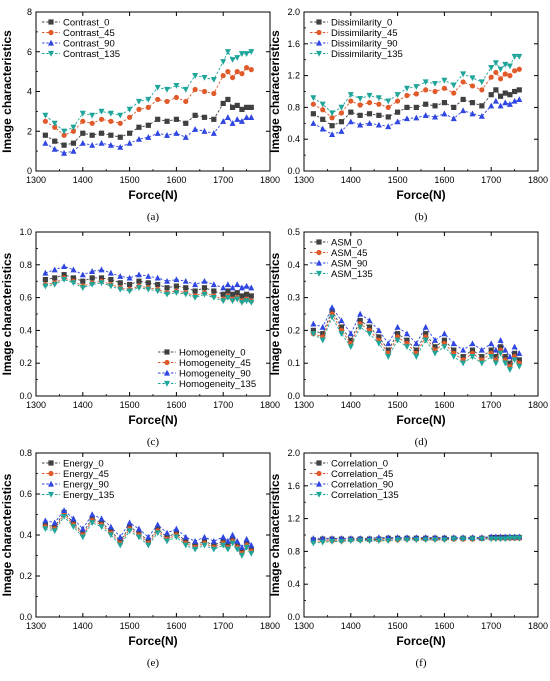 This screenshot has width=550, height=681. Describe the element at coordinates (153, 217) in the screenshot. I see `panel-label: (a)` at that location.